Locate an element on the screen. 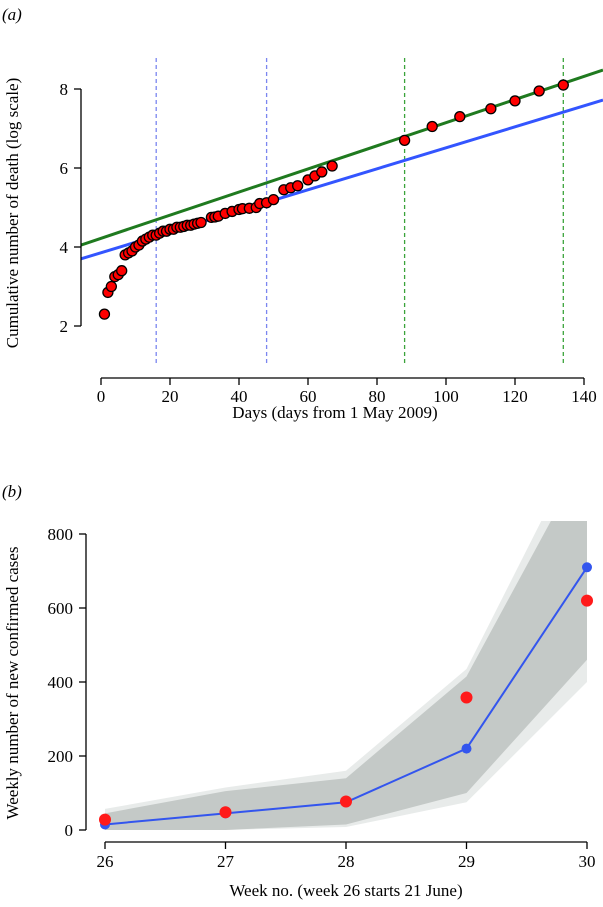  x-tick-label: 120 is located at coordinates (515, 396).